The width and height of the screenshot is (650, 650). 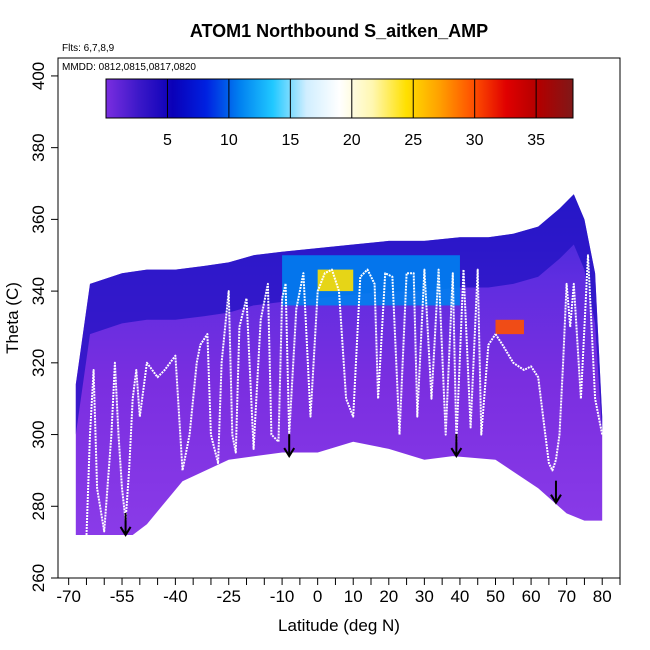 I want to click on x-tick-label: -40, so click(x=175, y=596).